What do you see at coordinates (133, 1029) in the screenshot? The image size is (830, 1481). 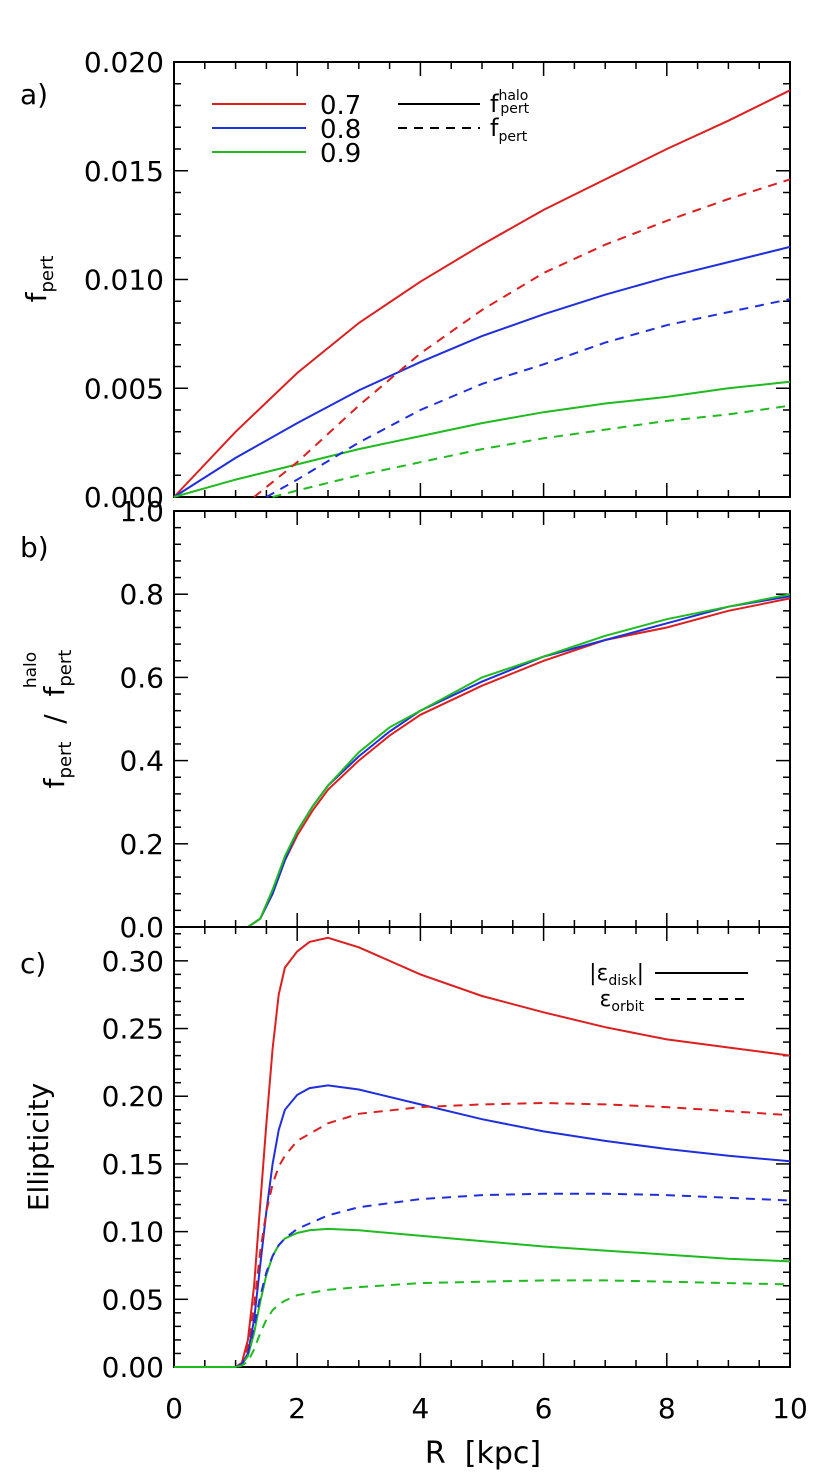 I see `y-tick-label: 0.25` at bounding box center [133, 1029].